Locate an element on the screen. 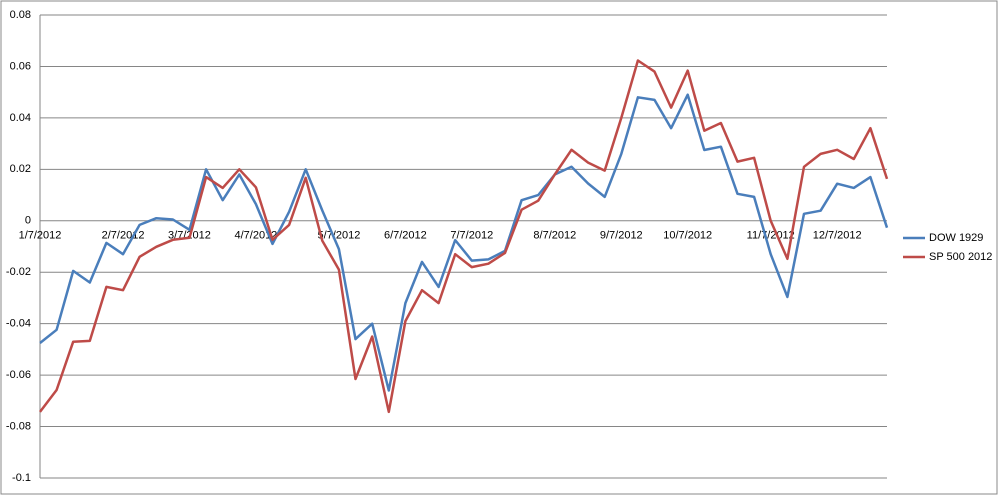 Image resolution: width=1000 pixels, height=503 pixels. y-tick-label: 0.04 is located at coordinates (20, 118).